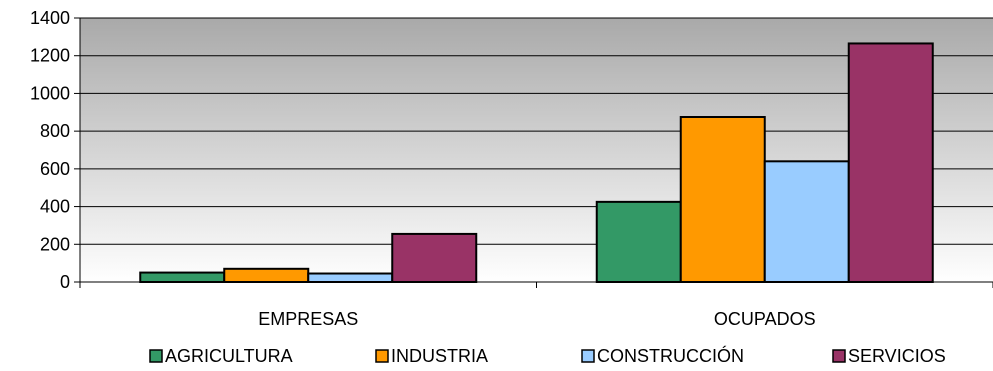 This screenshot has width=993, height=371. Describe the element at coordinates (890, 163) in the screenshot. I see `bar-servicios-ocupados` at that location.